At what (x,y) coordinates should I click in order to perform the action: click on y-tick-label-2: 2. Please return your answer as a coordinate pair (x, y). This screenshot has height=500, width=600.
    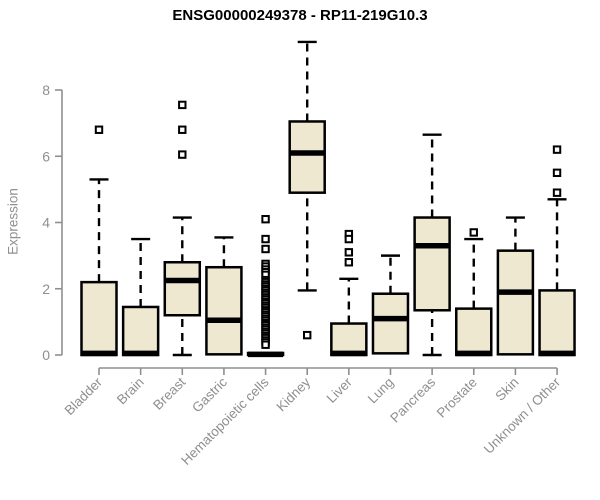
    Looking at the image, I should click on (46, 289).